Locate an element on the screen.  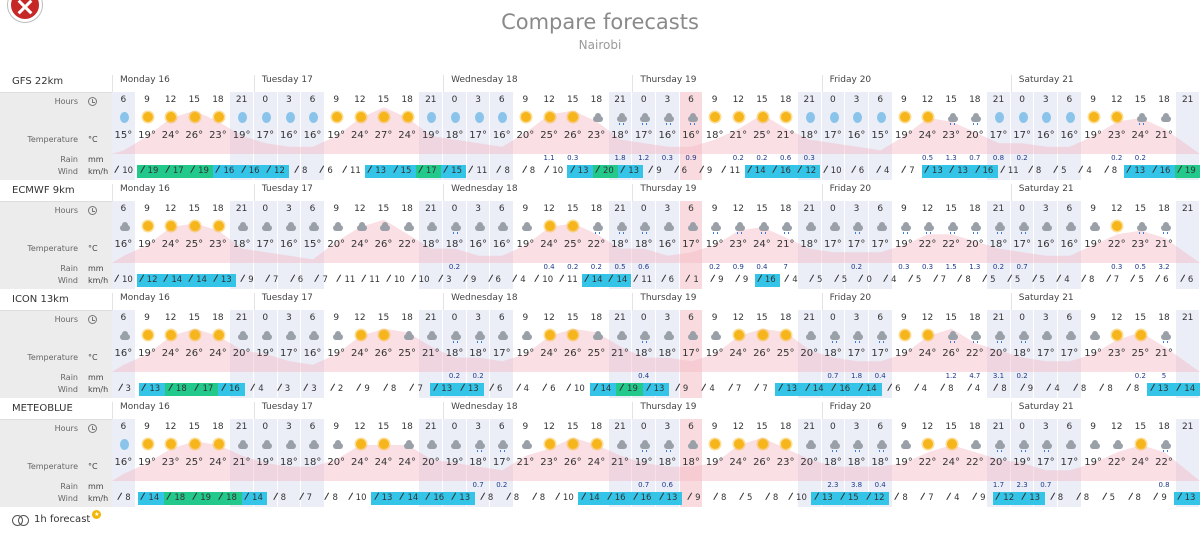
wind-value: 17 is located at coordinates (175, 171).